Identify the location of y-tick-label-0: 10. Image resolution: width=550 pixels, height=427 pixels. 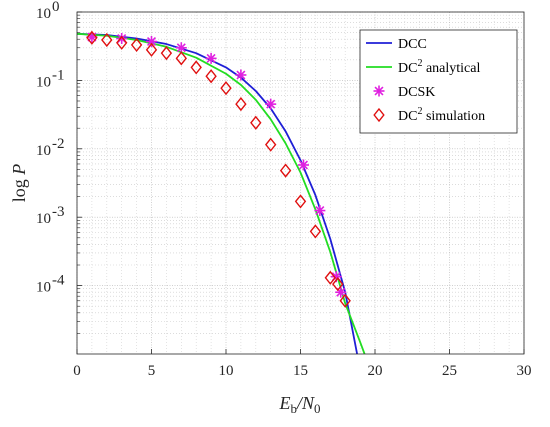
(43, 14).